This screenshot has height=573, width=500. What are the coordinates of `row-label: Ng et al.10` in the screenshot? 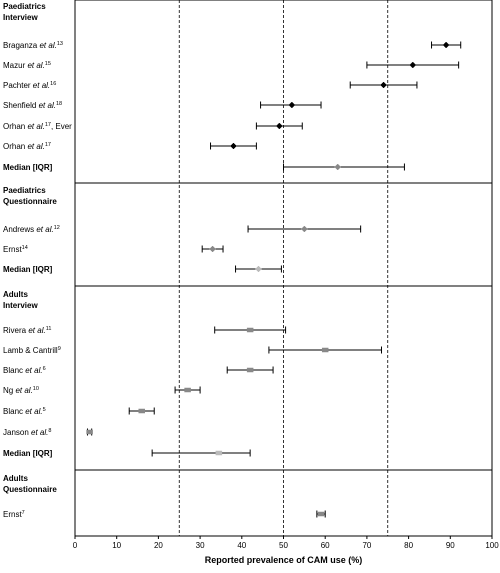 It's located at (21, 390).